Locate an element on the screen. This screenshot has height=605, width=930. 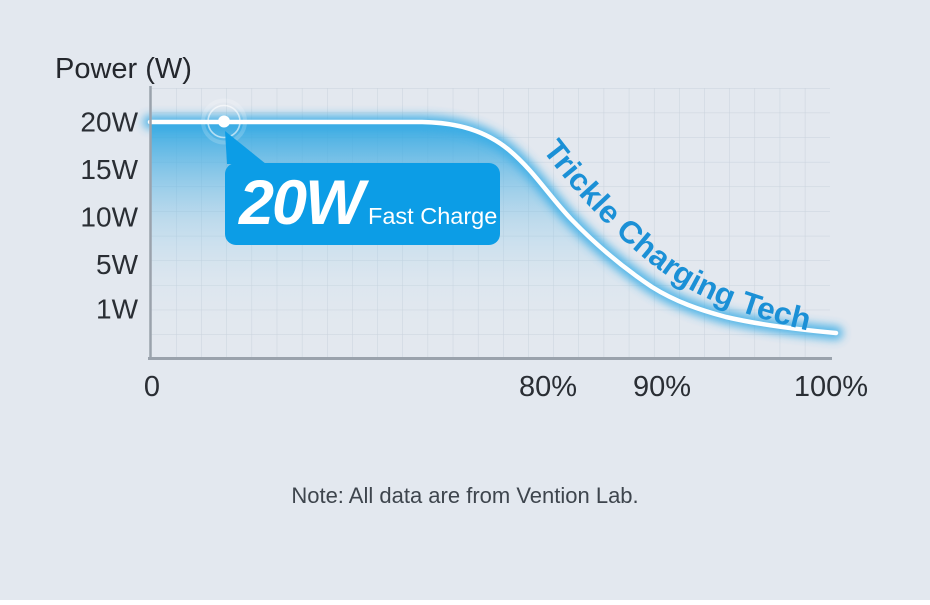
callout-value: 20W is located at coordinates (303, 203).